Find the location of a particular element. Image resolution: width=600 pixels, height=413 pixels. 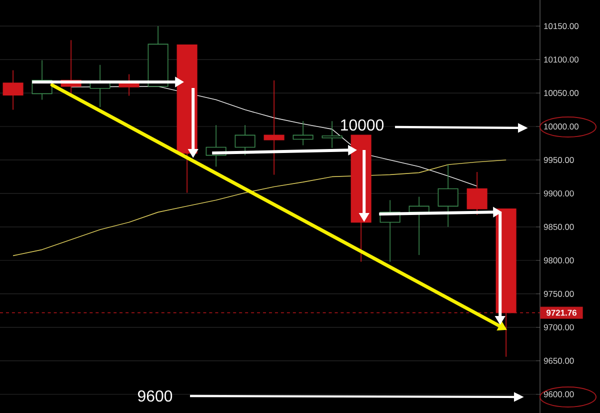

y-tick-label: 10050.00 is located at coordinates (561, 93).